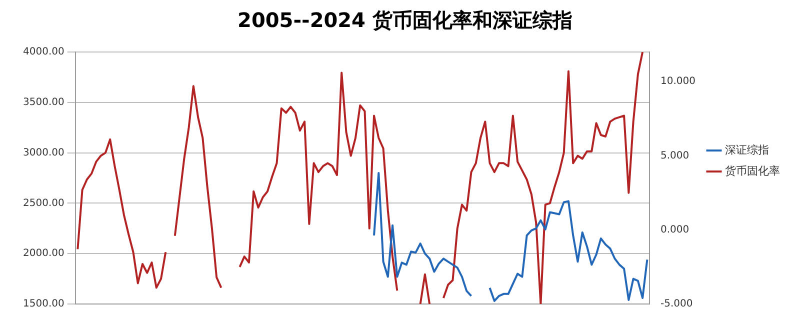 The image size is (800, 320). What do you see at coordinates (676, 304) in the screenshot?
I see `y2-tick-label: -5.000` at bounding box center [676, 304].